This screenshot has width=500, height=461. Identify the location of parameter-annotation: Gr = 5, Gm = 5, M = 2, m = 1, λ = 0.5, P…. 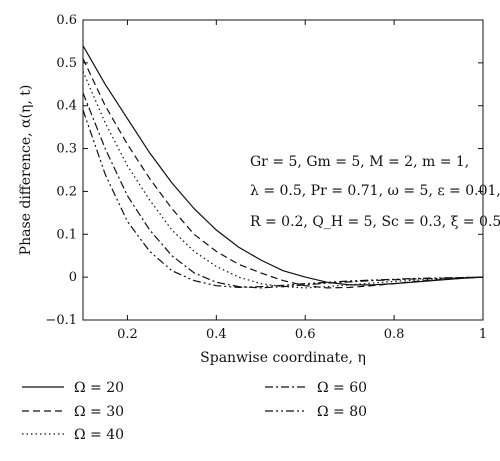
(375, 192).